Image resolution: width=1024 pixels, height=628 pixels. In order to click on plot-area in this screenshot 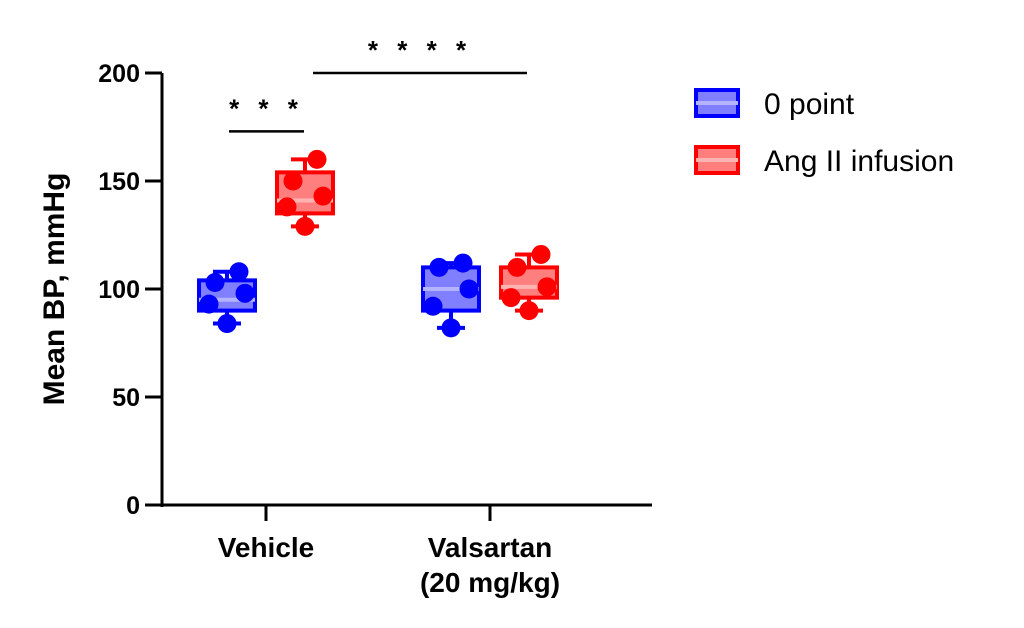, I will do `click(378, 243)`.